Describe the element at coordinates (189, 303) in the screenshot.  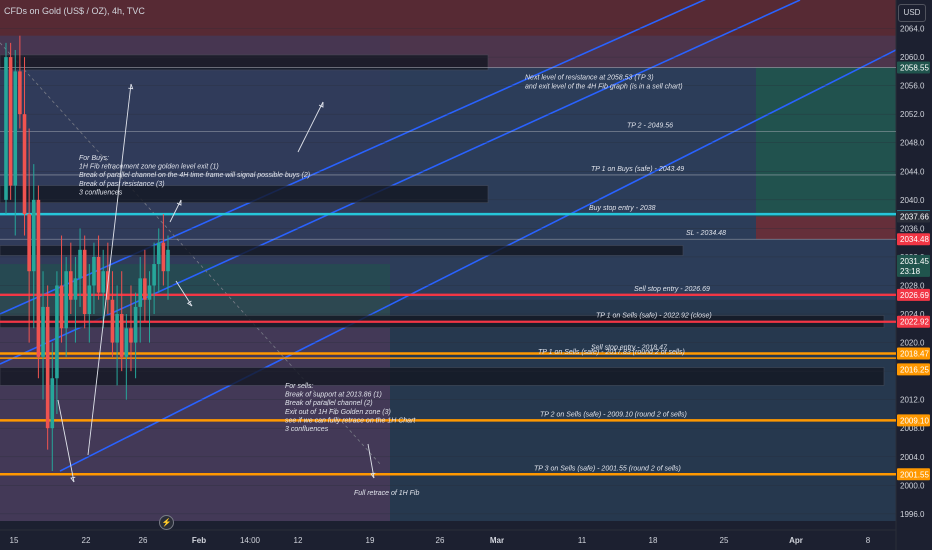
I see `arrow-small-down-head` at that location.